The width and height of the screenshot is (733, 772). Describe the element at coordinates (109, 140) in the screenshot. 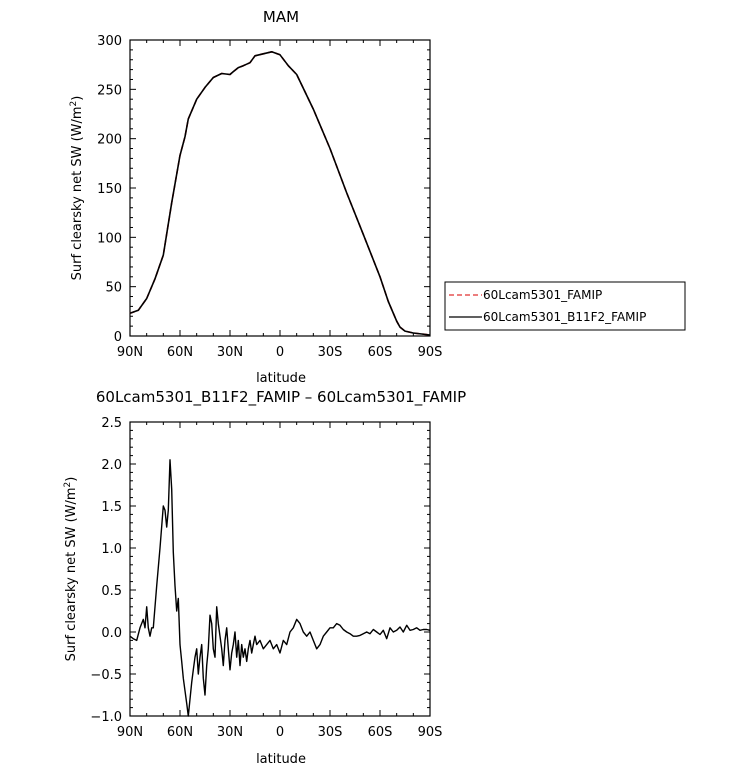

I see `y-tick-label: 200` at that location.